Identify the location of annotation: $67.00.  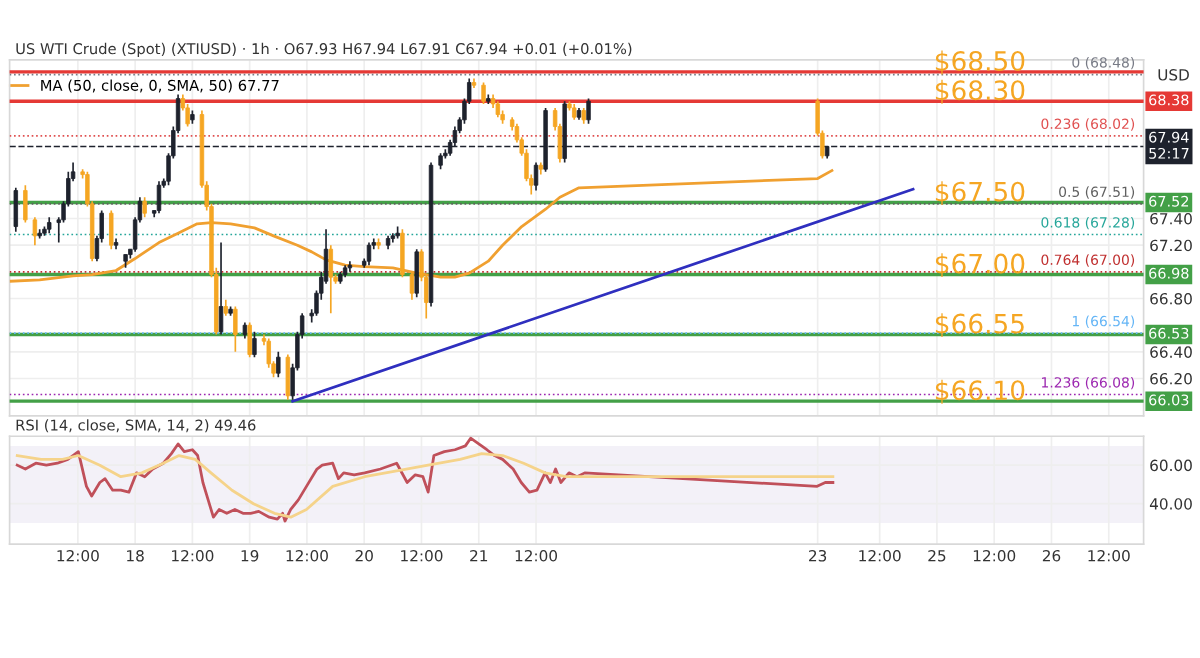
(980, 265).